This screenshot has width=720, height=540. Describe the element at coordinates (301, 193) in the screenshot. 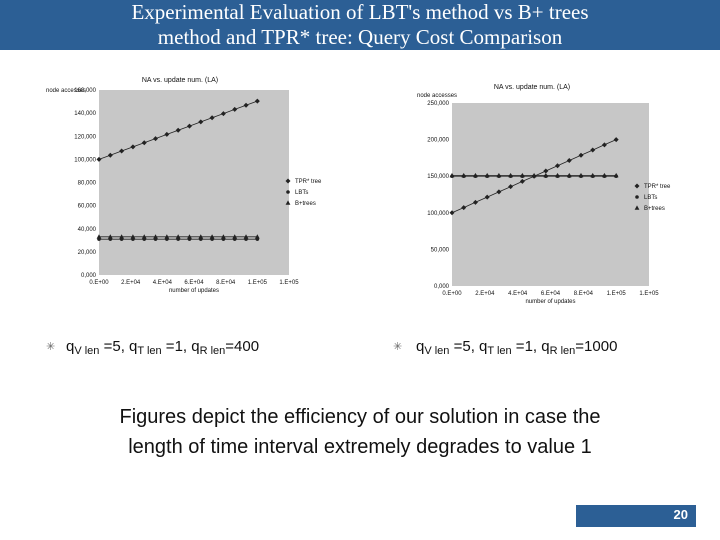

I see `c0-legend-label-1: LBTs` at that location.